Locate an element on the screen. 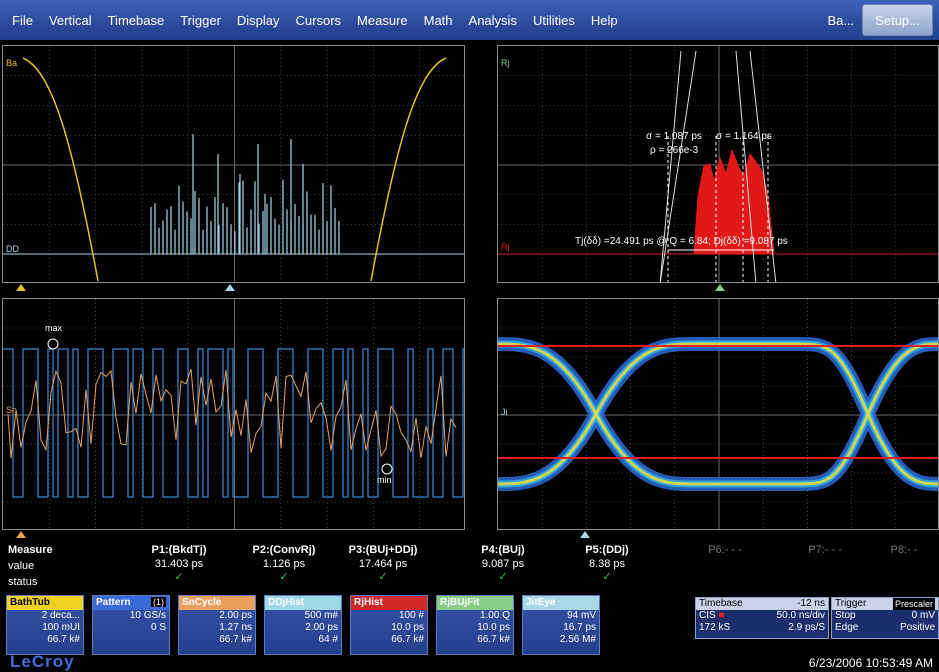 This screenshot has width=939, height=672. menu-trigger: Trigger is located at coordinates (200, 20).